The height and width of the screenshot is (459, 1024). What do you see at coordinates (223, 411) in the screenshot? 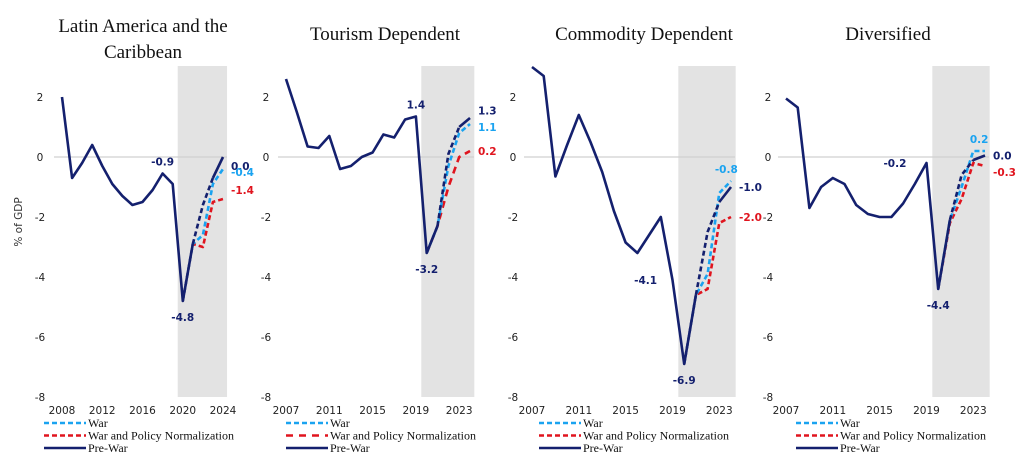
I see `x-tick-label: 2024` at bounding box center [223, 411].